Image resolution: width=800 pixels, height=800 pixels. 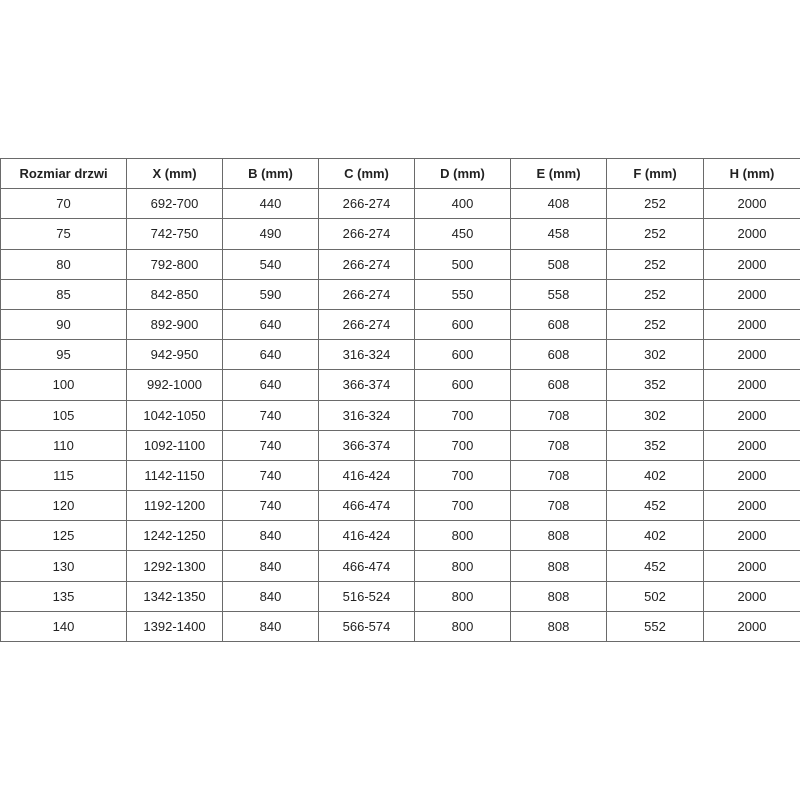 I want to click on table-row: 105 1042-1050 740 316-324 700 708 302 2000, so click(x=400, y=415).